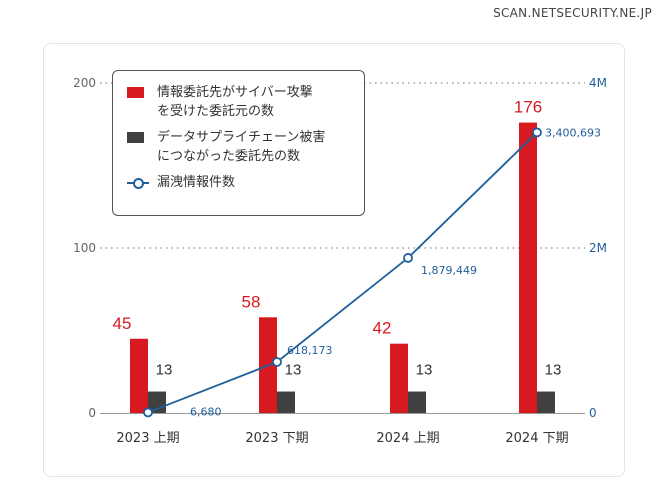  What do you see at coordinates (293, 370) in the screenshot?
I see `bar-gray-label-1: 13` at bounding box center [293, 370].